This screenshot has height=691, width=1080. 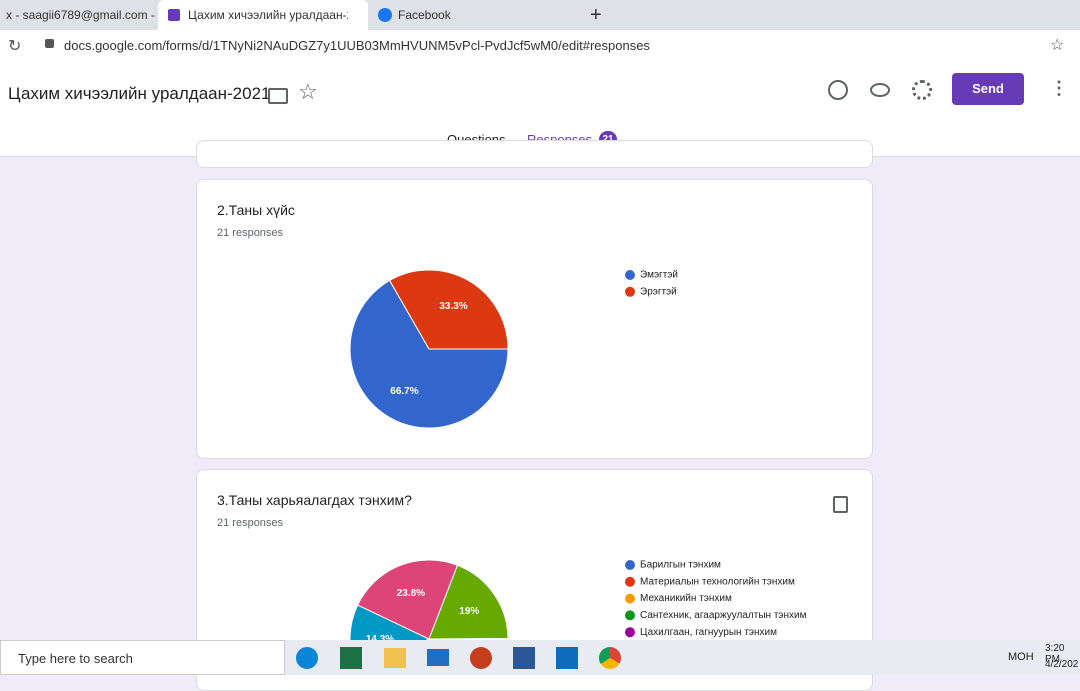 What do you see at coordinates (540, 657) in the screenshot?
I see `taskbar: Type here to search МОН 3:20 PM 4/2/202` at bounding box center [540, 657].